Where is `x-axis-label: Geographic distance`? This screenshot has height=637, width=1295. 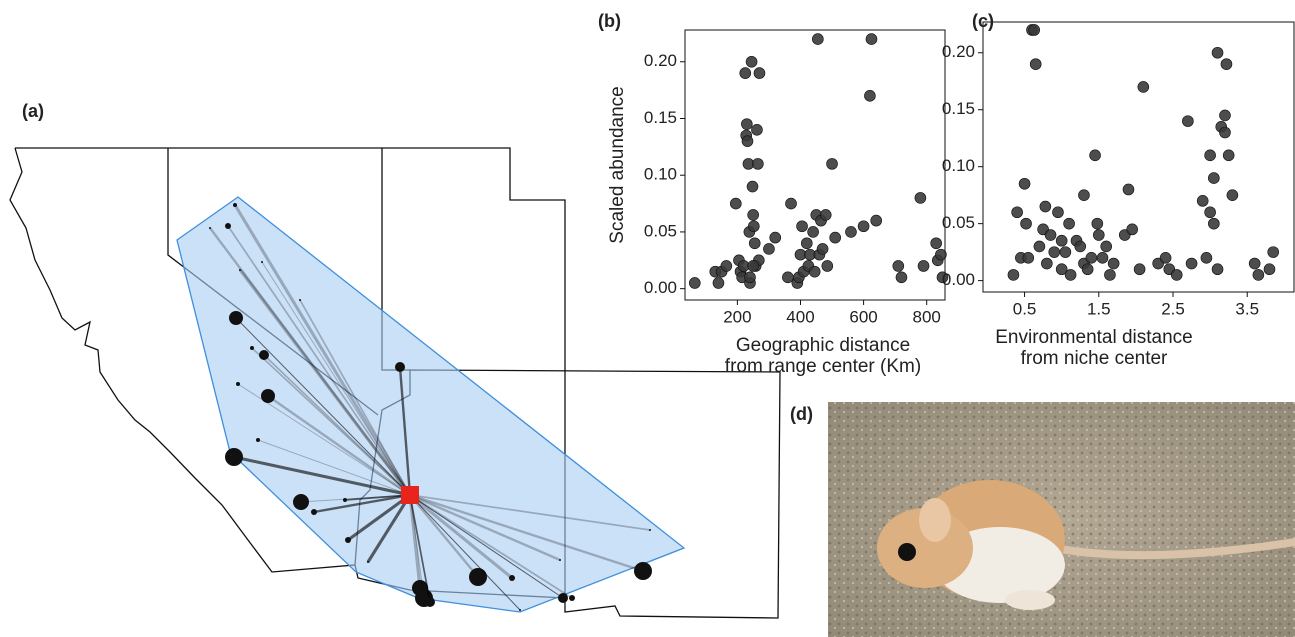
x-axis-label: Geographic distance is located at coordinates (823, 345).